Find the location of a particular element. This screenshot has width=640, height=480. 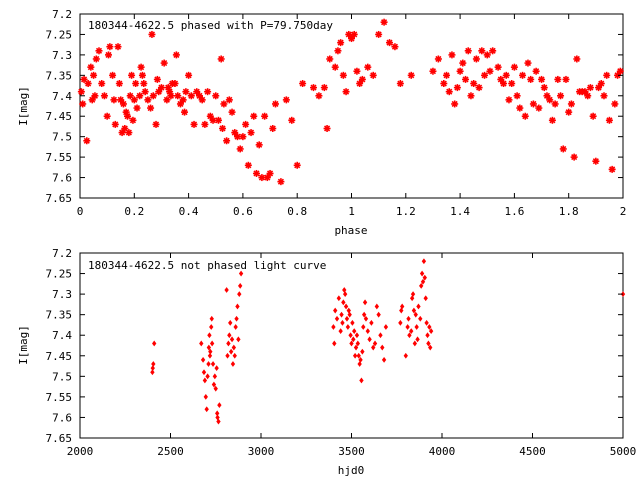

x-tick-label: 1.6 is located at coordinates (514, 211).